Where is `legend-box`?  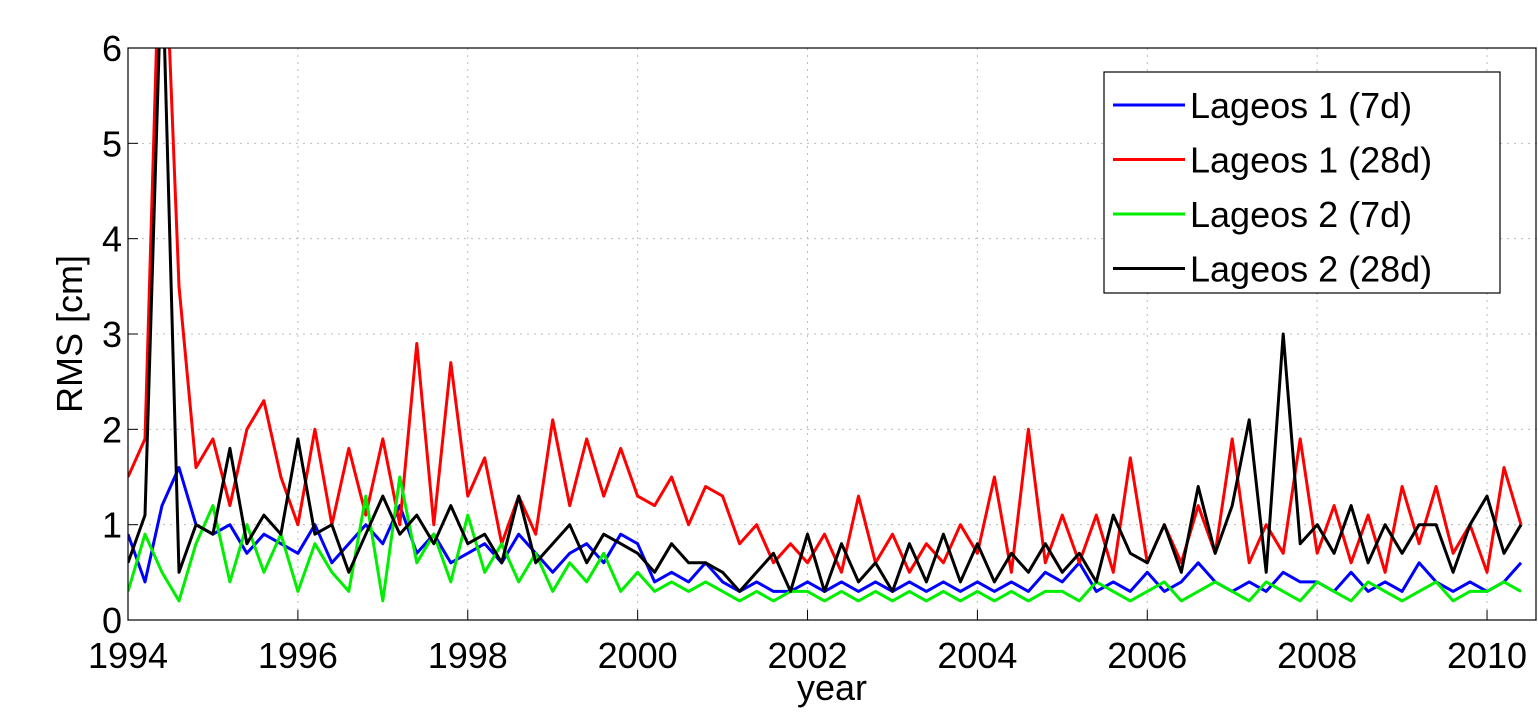 legend-box is located at coordinates (1302, 182).